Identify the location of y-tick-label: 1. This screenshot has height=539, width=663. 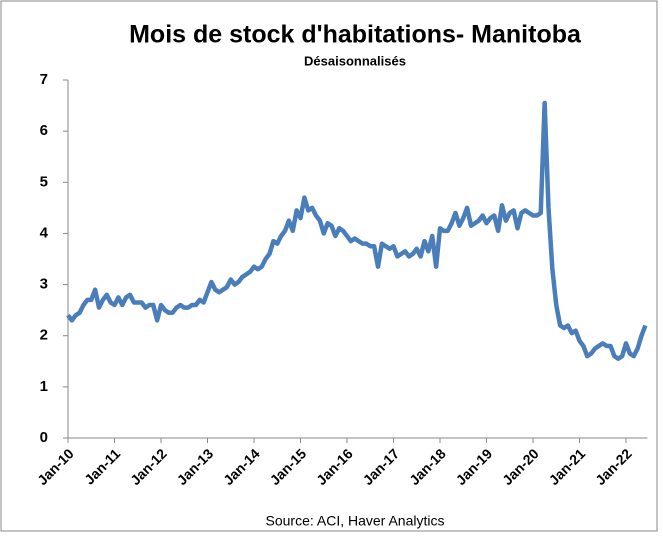
(44, 386).